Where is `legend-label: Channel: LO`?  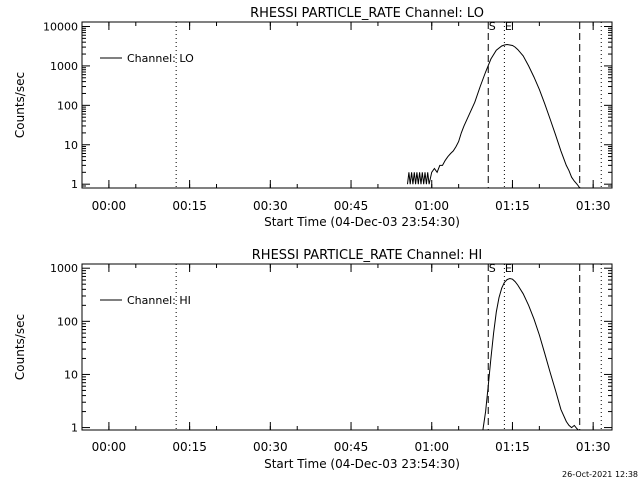 legend-label: Channel: LO is located at coordinates (160, 58).